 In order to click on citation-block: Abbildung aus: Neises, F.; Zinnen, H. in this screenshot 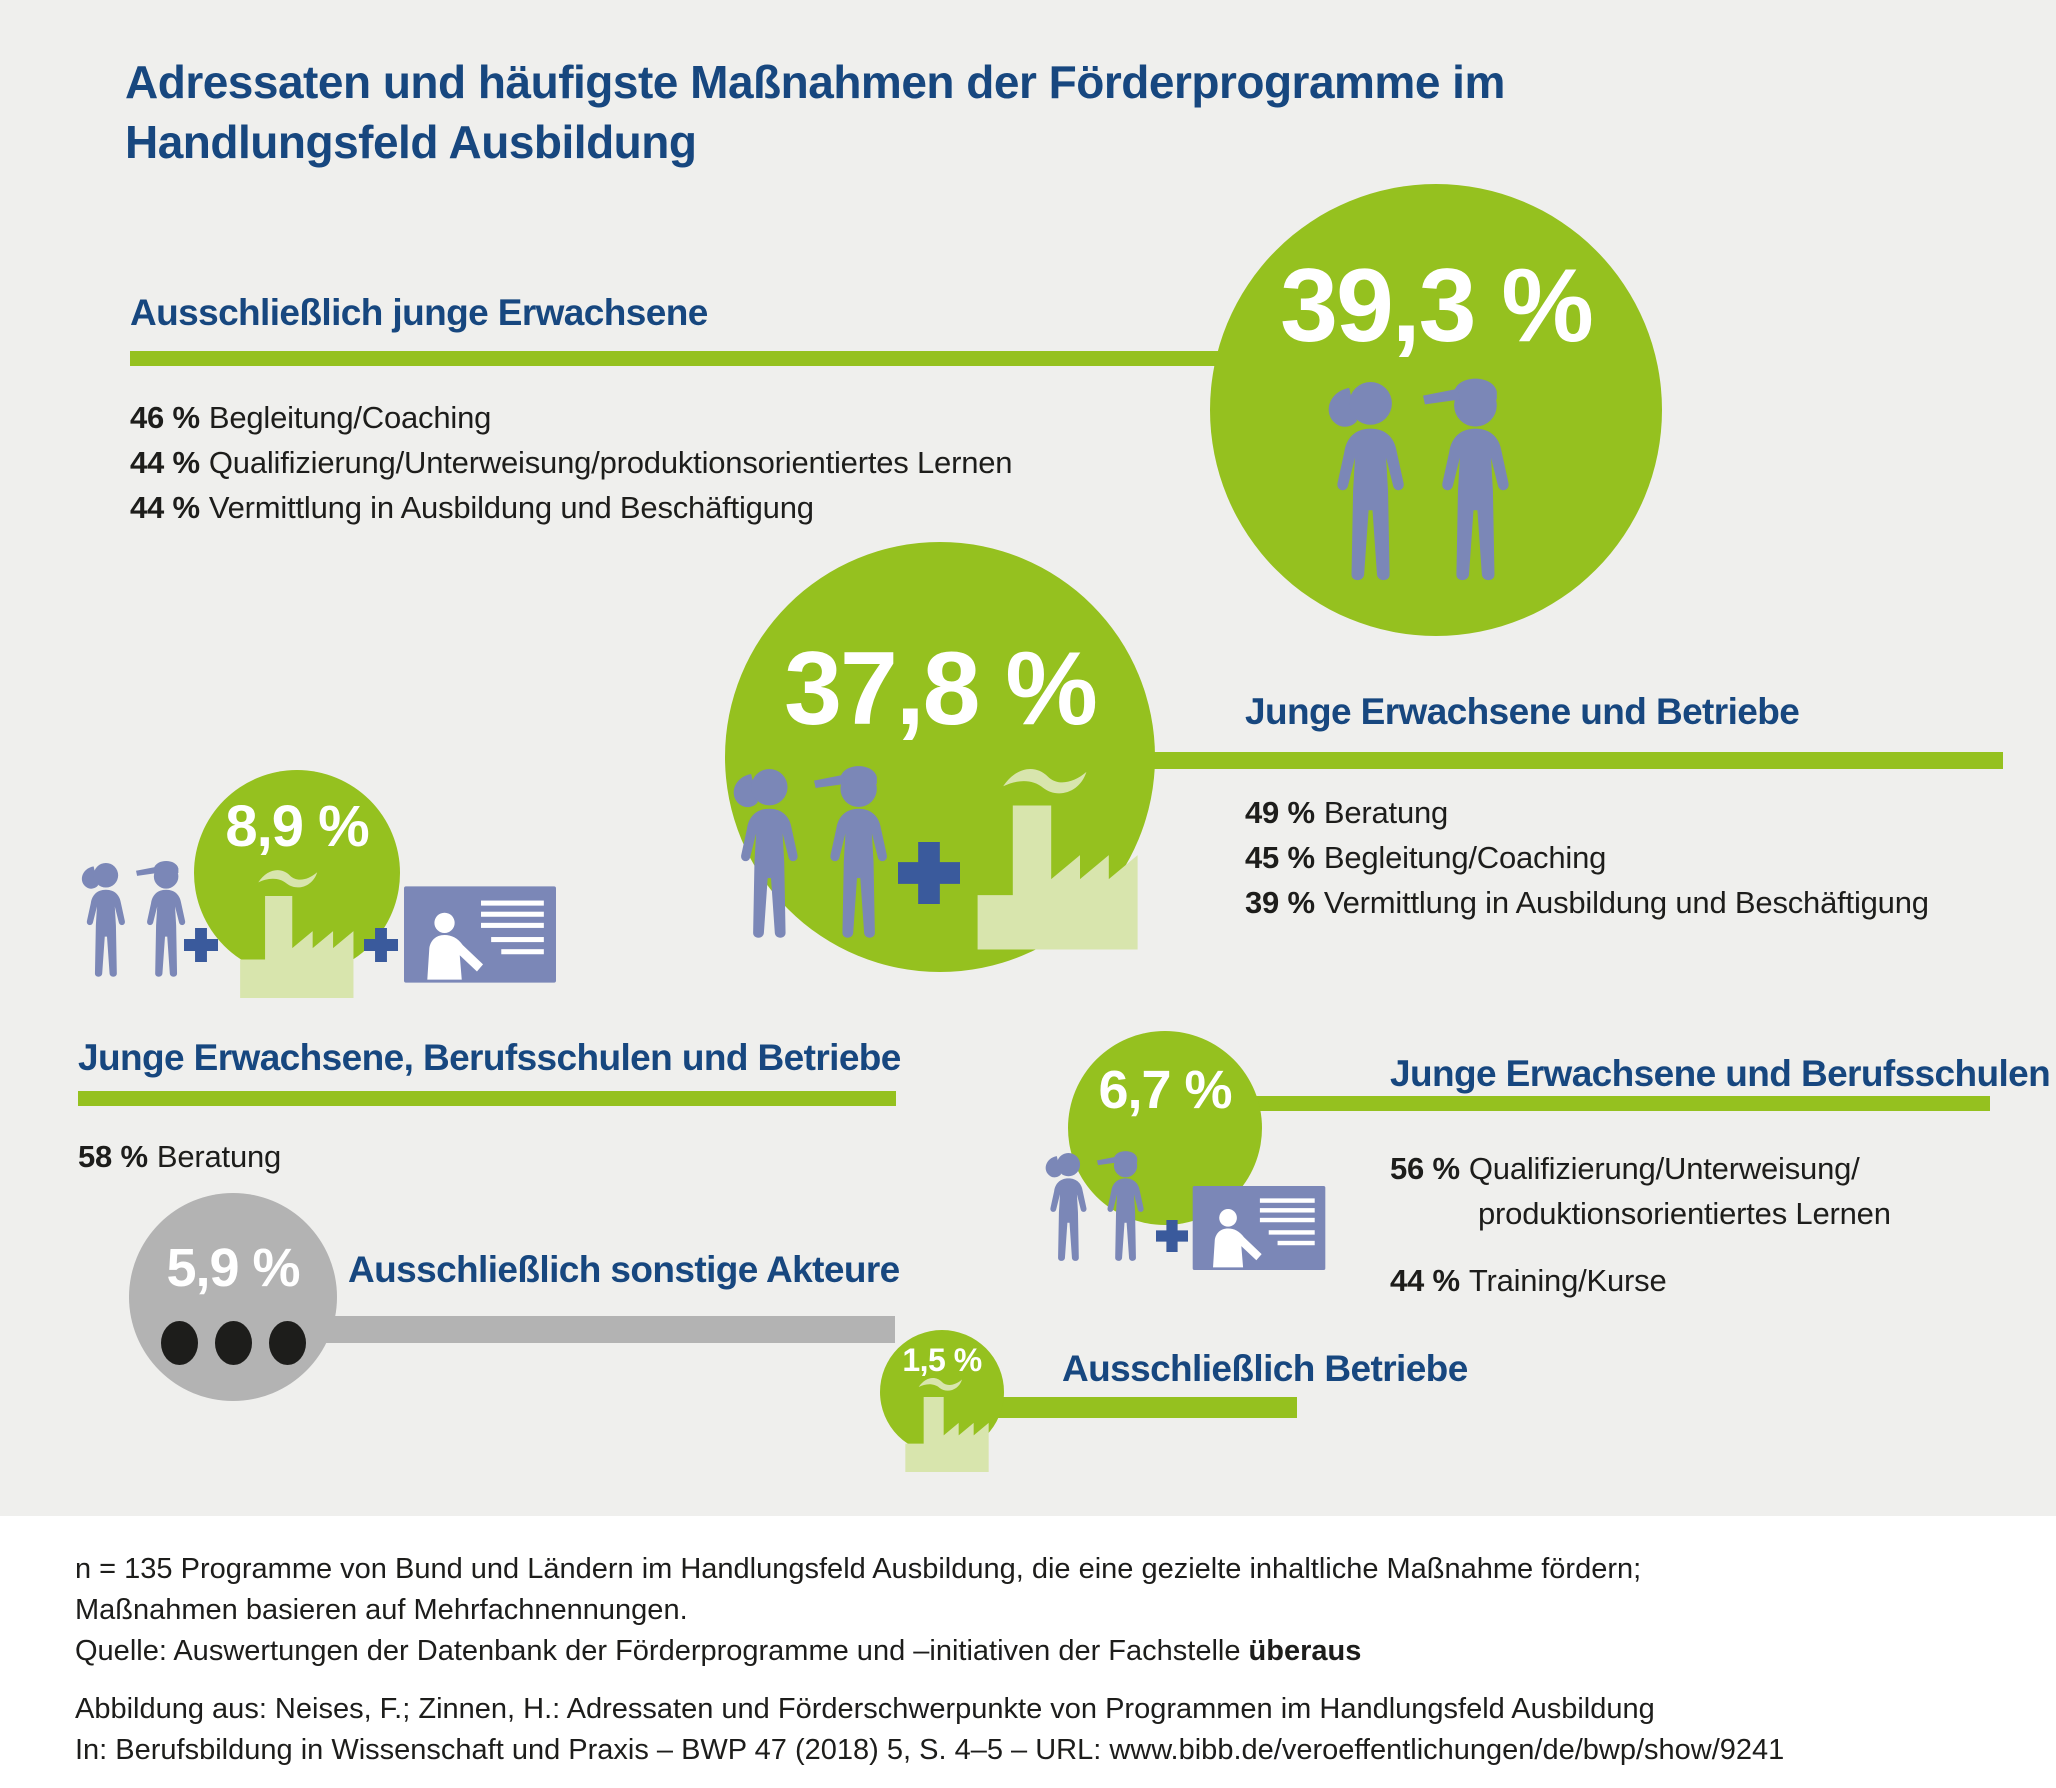, I will do `click(929, 1730)`.